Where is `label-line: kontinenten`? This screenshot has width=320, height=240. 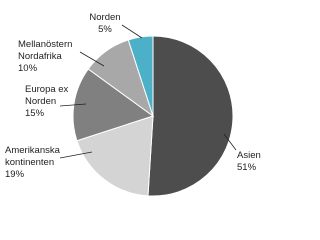 label-line: kontinenten is located at coordinates (29, 162).